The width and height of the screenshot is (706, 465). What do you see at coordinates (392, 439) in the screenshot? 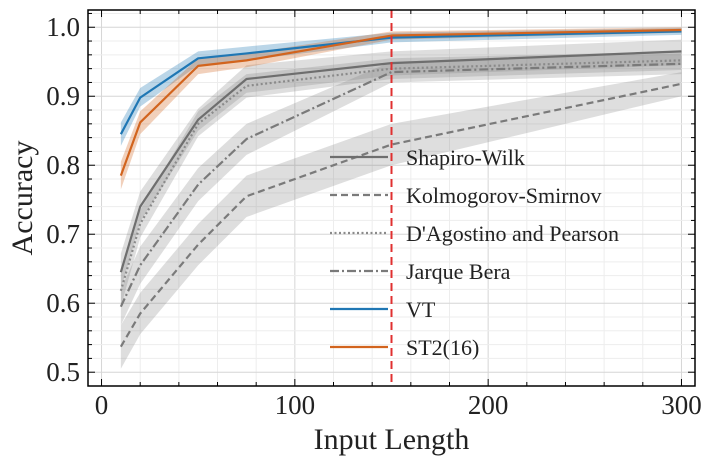
I see `x-axis-label: Input Length` at bounding box center [392, 439].